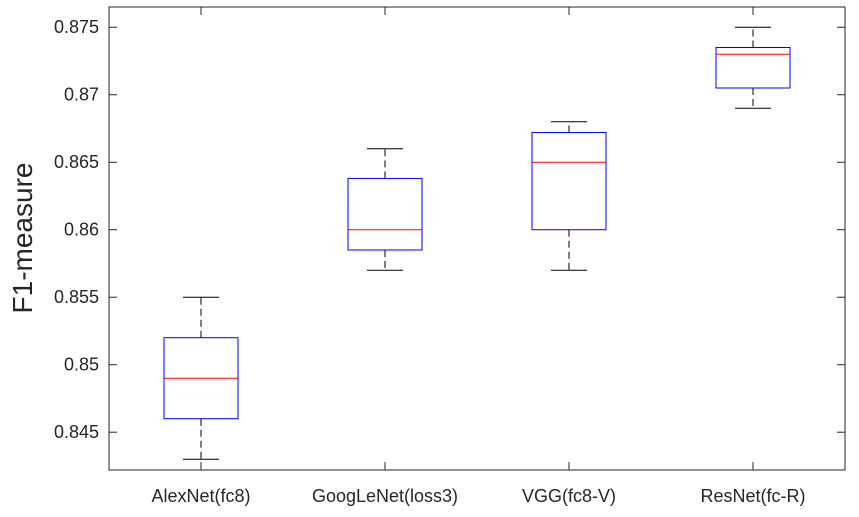 This screenshot has height=517, width=859. Describe the element at coordinates (81, 365) in the screenshot. I see `y-tick-label: 0.85` at that location.